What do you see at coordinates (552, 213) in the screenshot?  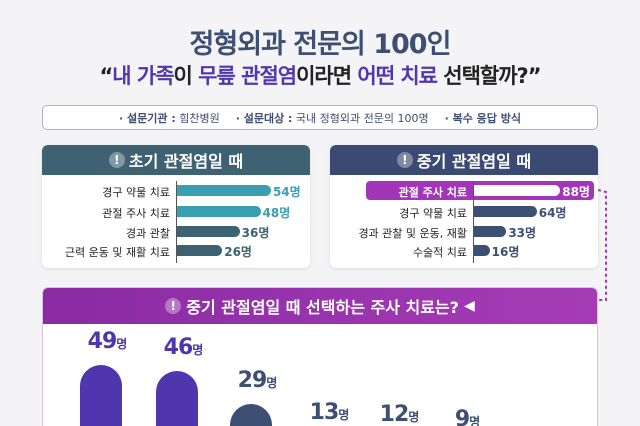 I see `bar-value: 64명` at bounding box center [552, 213].